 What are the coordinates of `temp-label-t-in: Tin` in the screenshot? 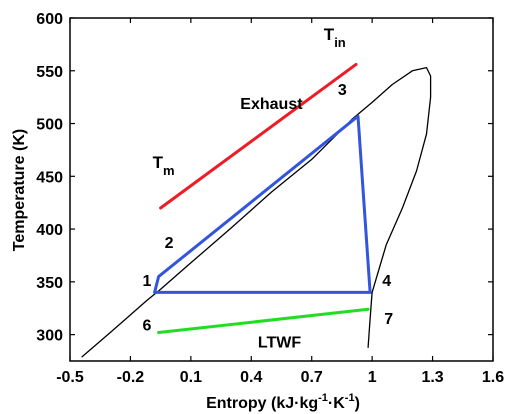 It's located at (335, 37).